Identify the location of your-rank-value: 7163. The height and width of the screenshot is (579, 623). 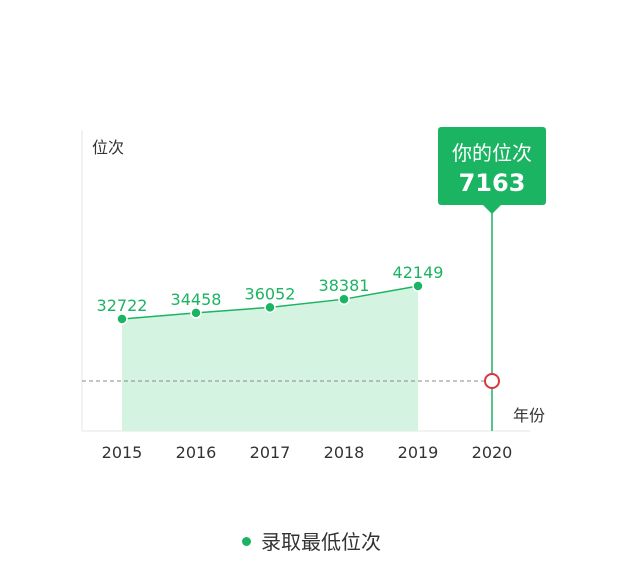
(492, 183).